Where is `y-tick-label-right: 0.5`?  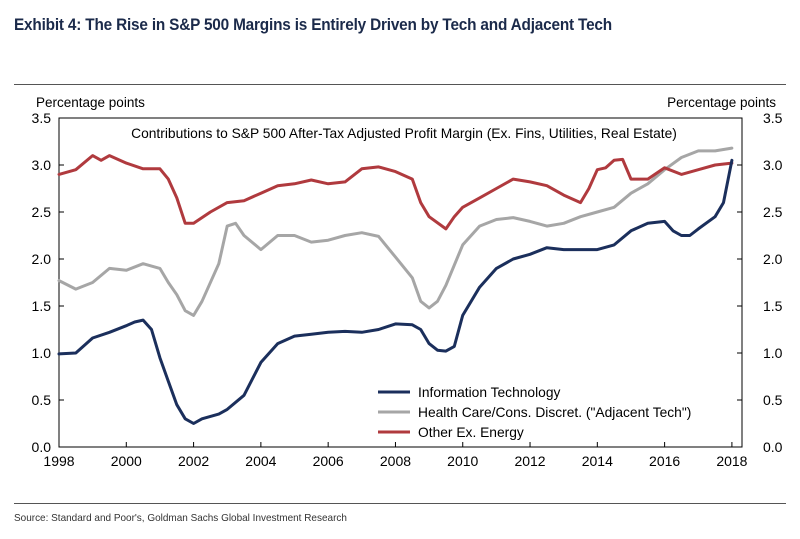 y-tick-label-right: 0.5 is located at coordinates (773, 400).